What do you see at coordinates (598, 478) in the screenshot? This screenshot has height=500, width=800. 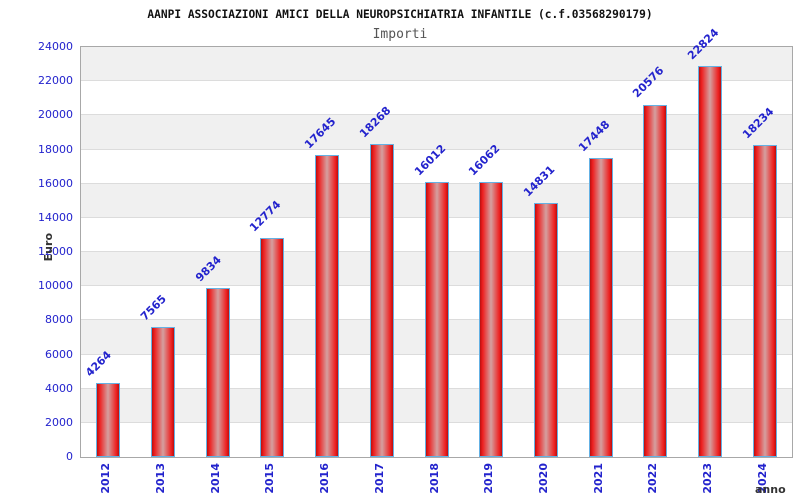 I see `x-tick-label: 2021` at bounding box center [598, 478].